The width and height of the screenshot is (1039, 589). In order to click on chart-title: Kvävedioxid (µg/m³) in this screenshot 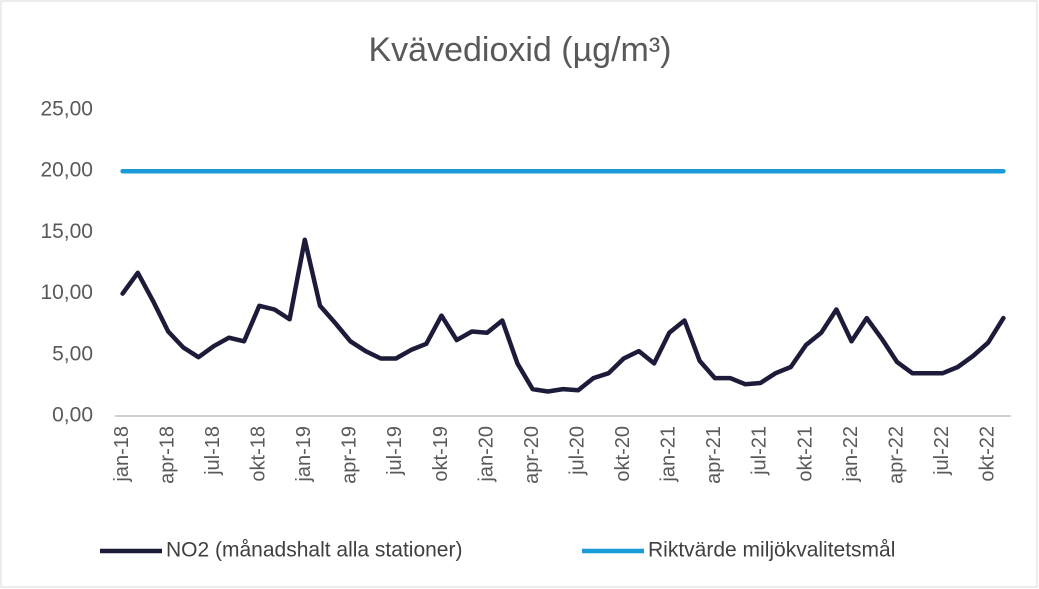, I will do `click(519, 50)`.